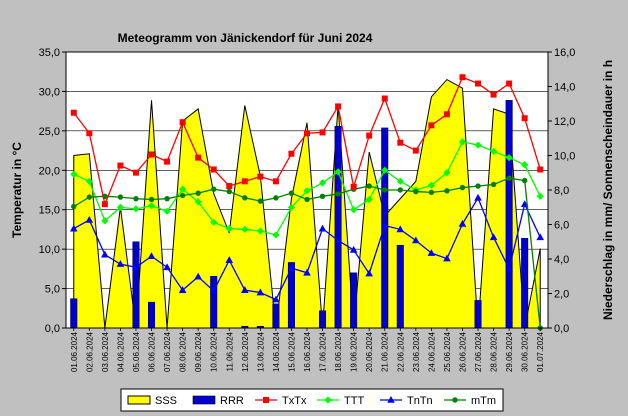  What do you see at coordinates (400, 351) in the screenshot?
I see `x-tick-label: 22.06.2024` at bounding box center [400, 351].